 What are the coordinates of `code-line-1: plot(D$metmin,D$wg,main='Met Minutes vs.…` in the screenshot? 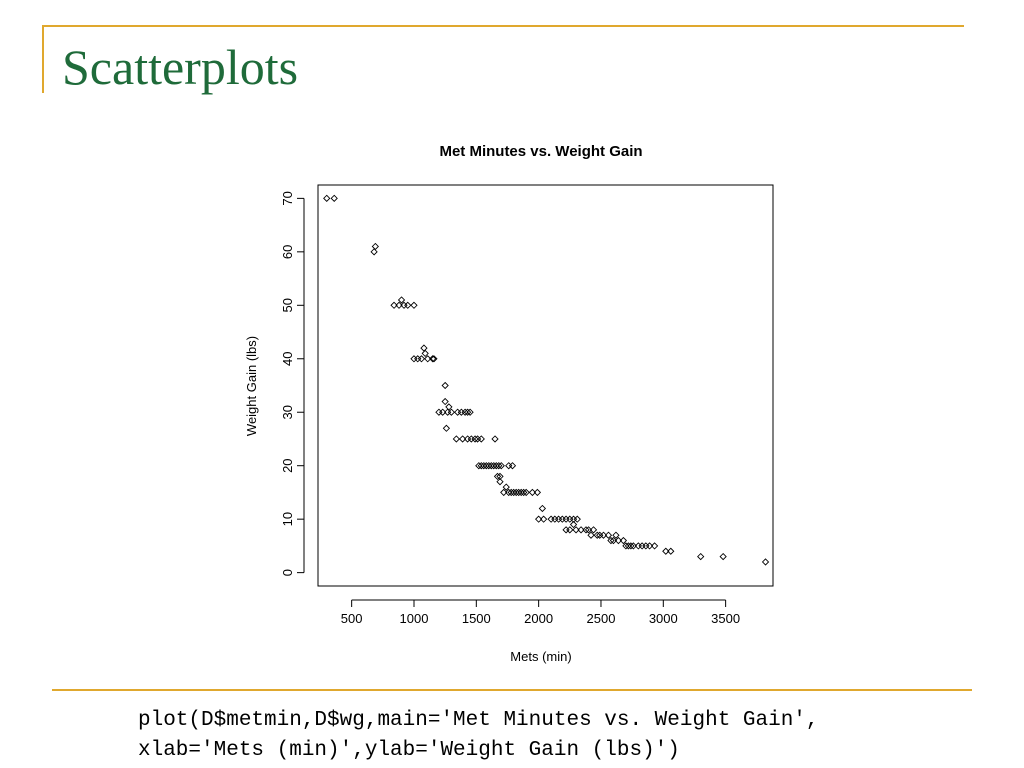 It's located at (478, 720).